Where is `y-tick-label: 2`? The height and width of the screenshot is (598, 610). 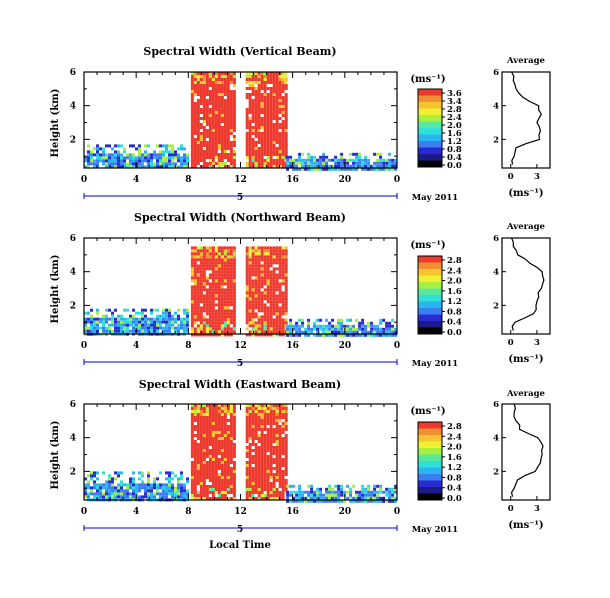 y-tick-label: 2 is located at coordinates (73, 306).